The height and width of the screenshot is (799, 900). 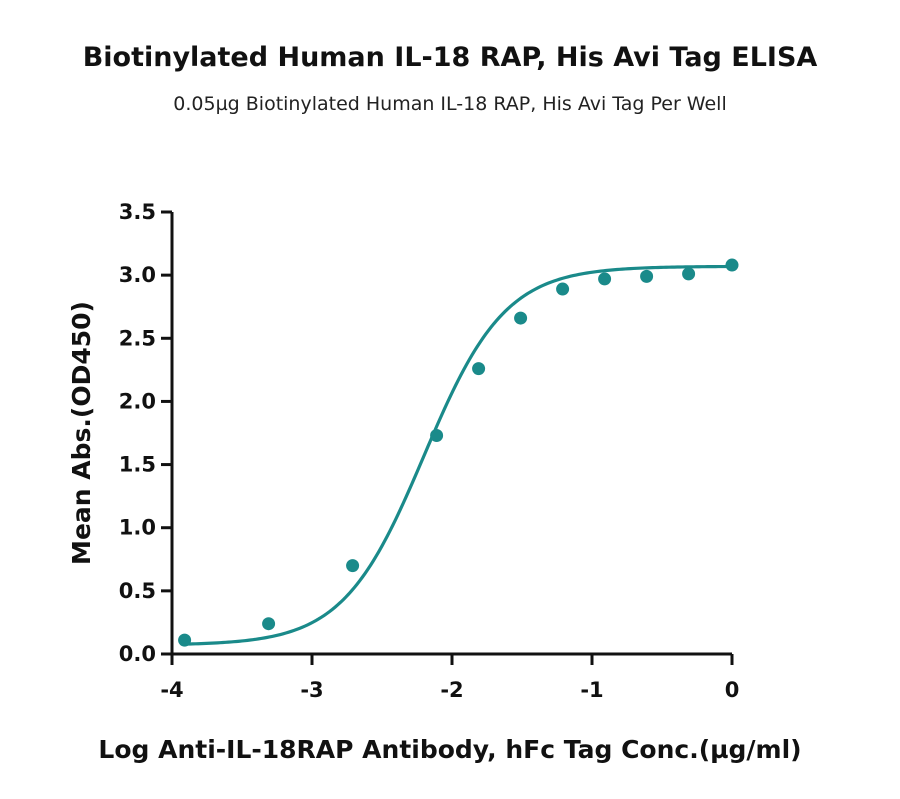 What do you see at coordinates (137, 338) in the screenshot?
I see `y-tick-label: 2.5` at bounding box center [137, 338].